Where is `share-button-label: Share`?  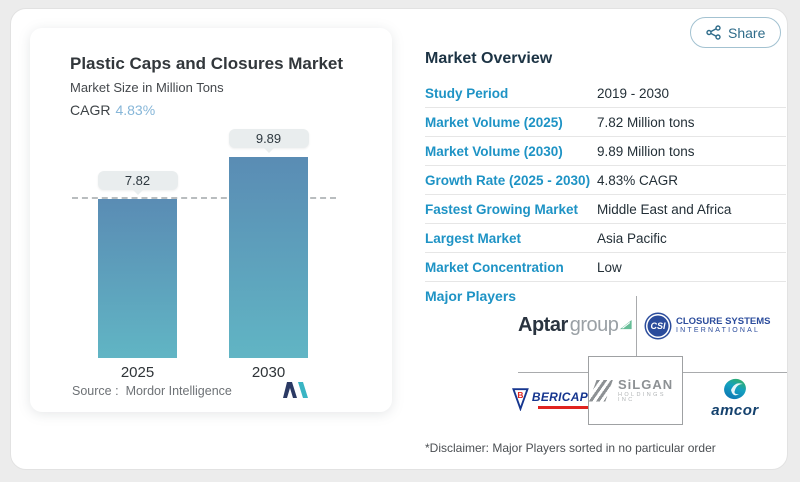
share-button-label: Share is located at coordinates (747, 32).